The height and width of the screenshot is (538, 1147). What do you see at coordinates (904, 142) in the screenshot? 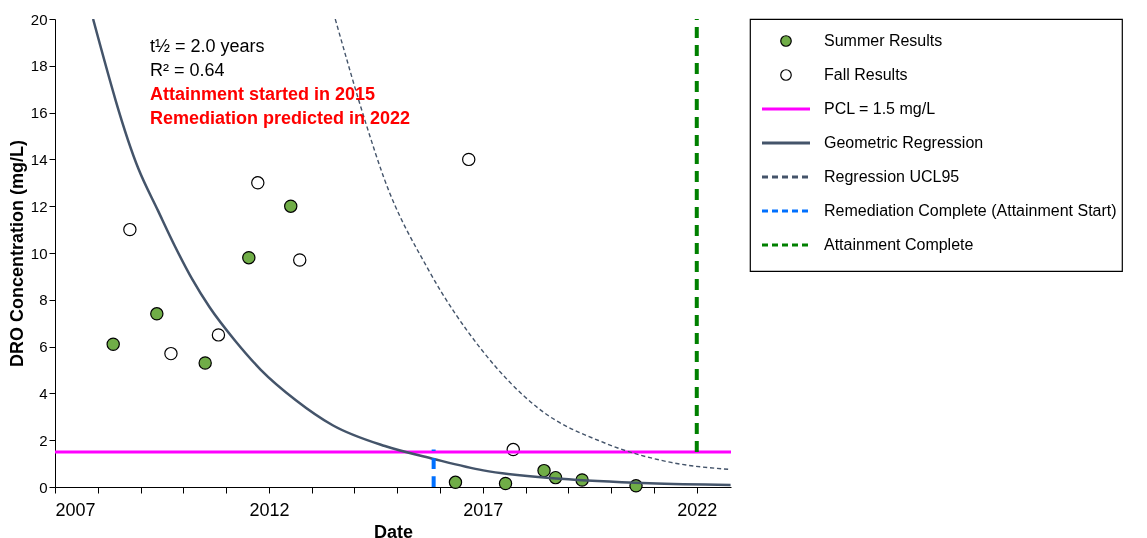
I see `legend-label: Geometric Regression` at bounding box center [904, 142].